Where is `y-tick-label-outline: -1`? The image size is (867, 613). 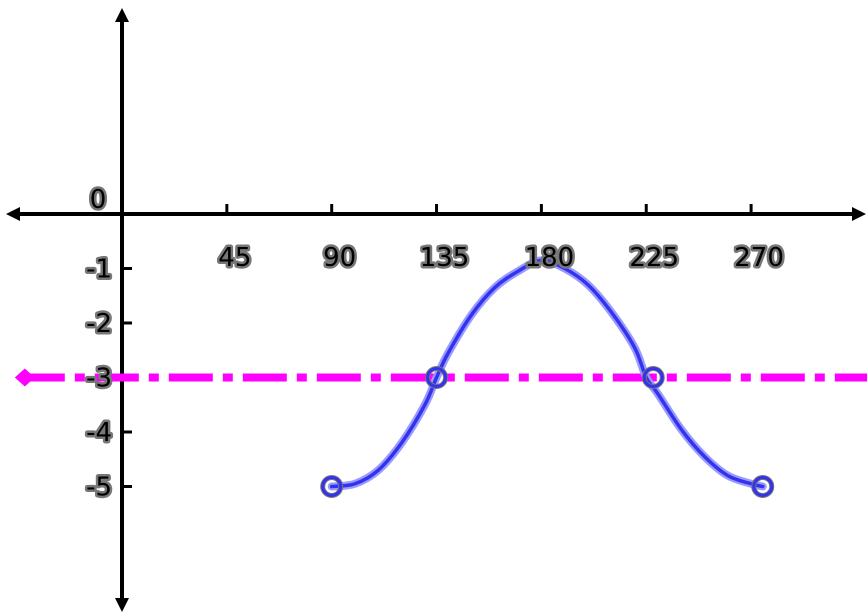 y-tick-label-outline: -1 is located at coordinates (99, 270).